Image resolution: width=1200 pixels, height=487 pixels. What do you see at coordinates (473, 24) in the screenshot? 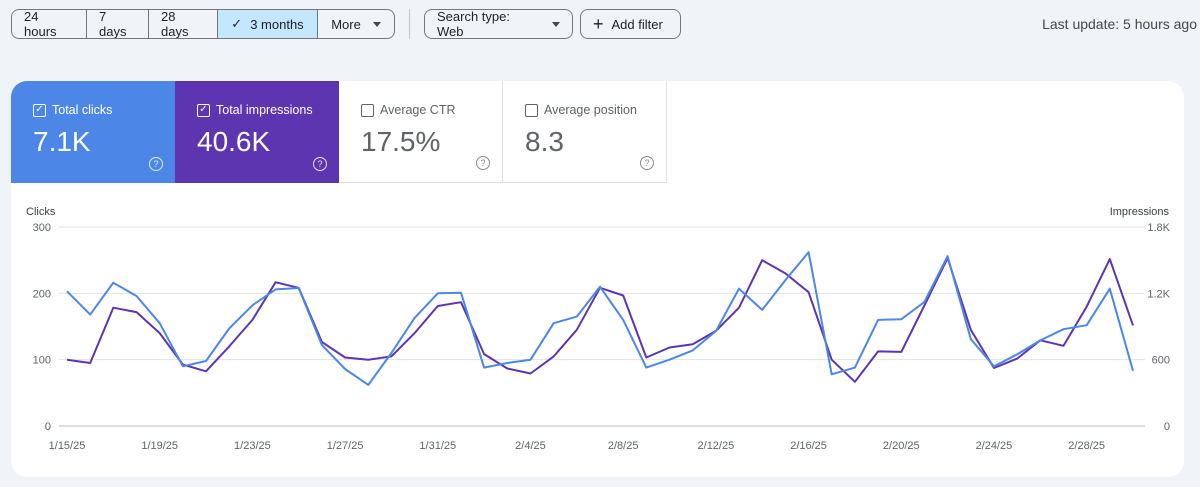
I see `search-type-label: Search type: Web` at bounding box center [473, 24].